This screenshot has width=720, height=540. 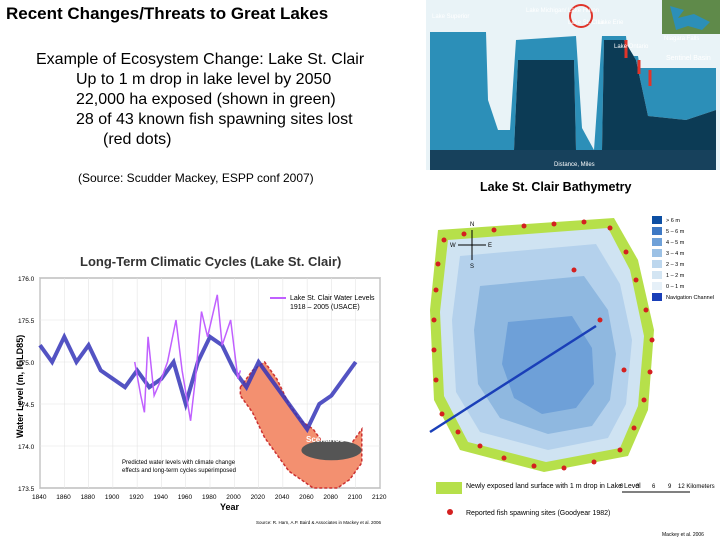 I want to click on x-tick-label: 1980, so click(x=209, y=497).